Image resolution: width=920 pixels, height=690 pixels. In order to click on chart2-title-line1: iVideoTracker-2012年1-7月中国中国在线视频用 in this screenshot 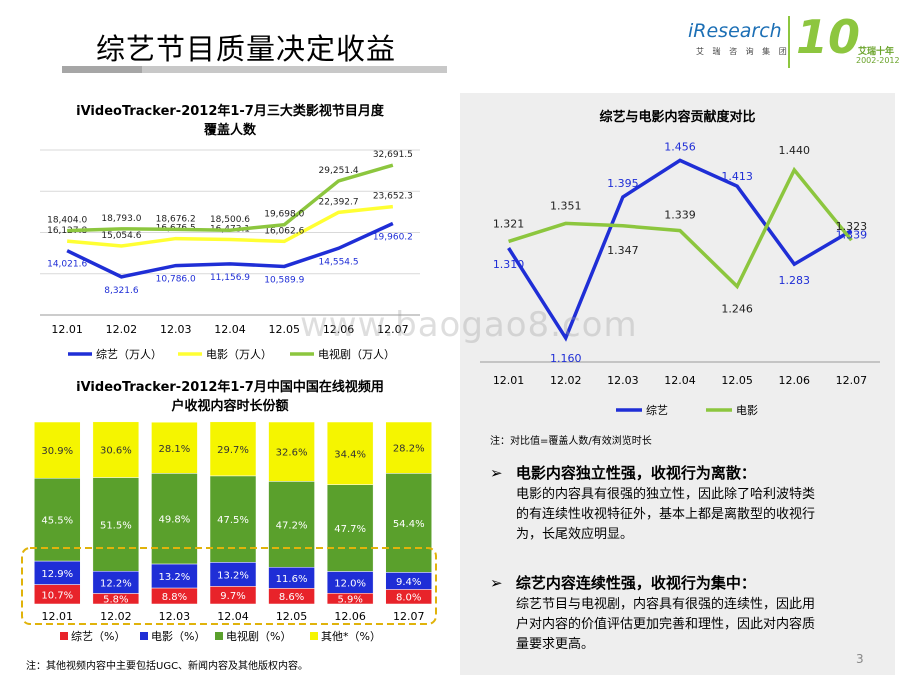, I will do `click(230, 387)`.